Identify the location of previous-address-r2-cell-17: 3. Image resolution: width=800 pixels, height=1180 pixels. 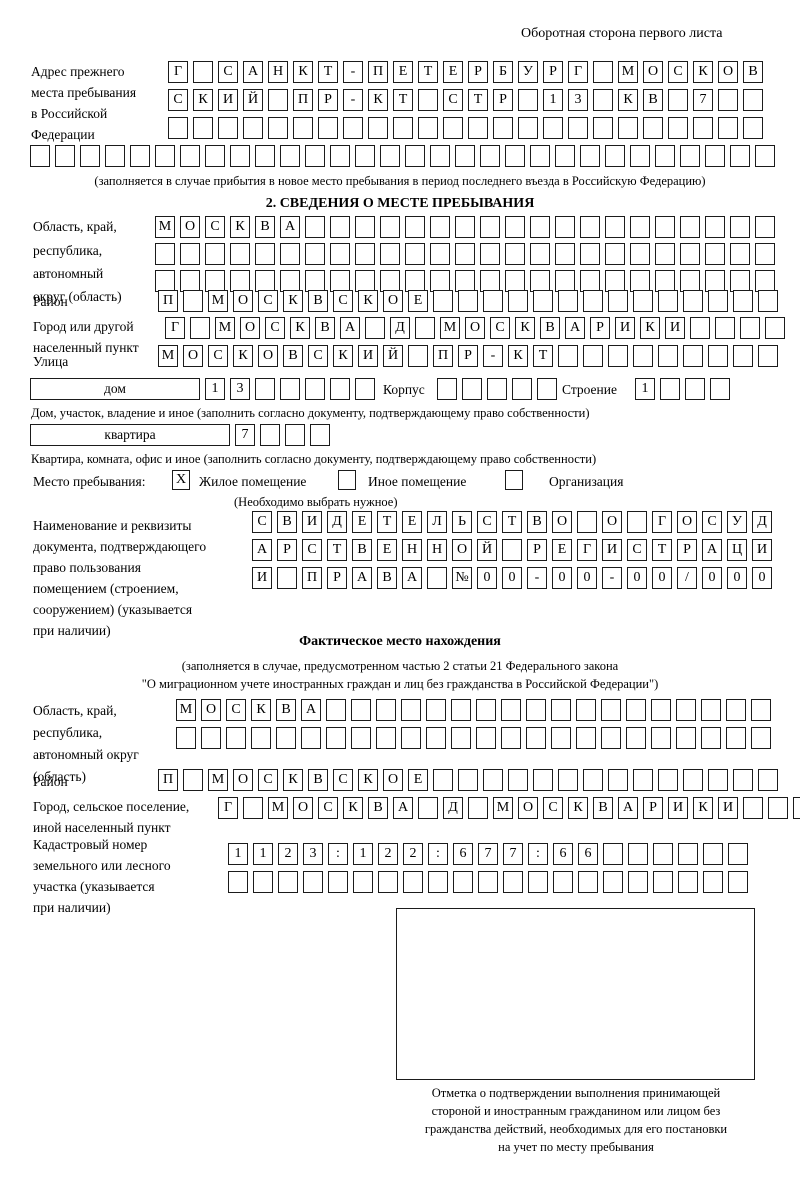
(578, 100).